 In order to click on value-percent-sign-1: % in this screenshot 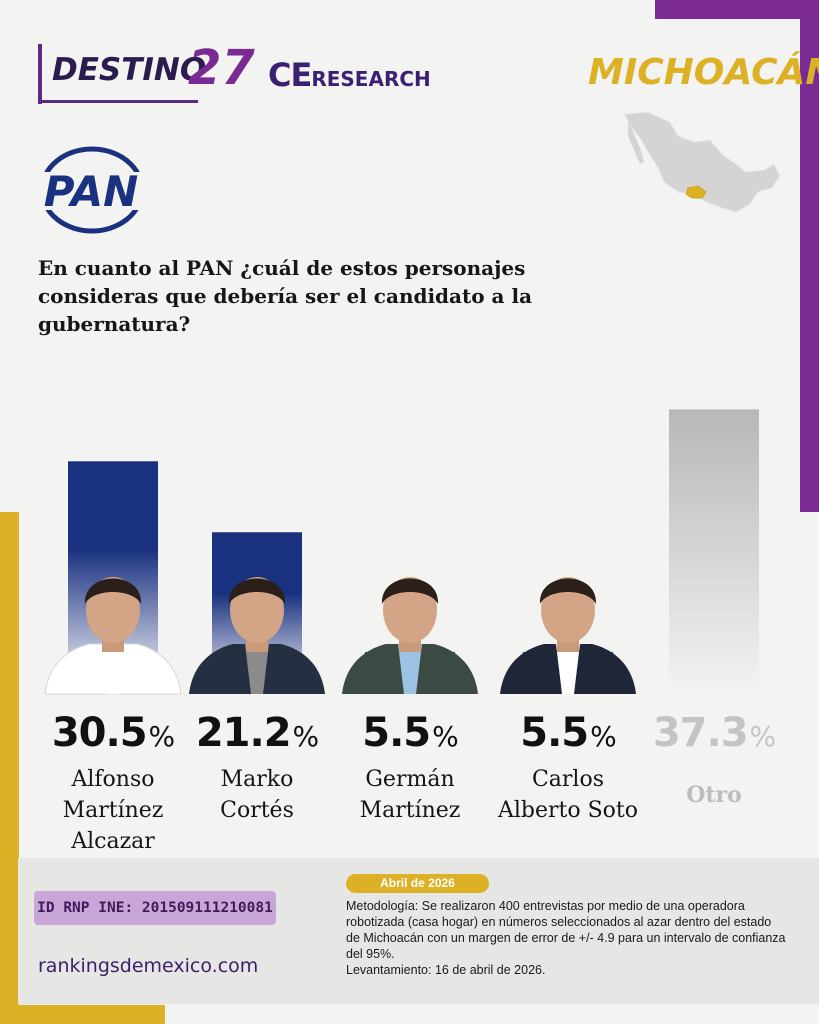, I will do `click(162, 736)`.